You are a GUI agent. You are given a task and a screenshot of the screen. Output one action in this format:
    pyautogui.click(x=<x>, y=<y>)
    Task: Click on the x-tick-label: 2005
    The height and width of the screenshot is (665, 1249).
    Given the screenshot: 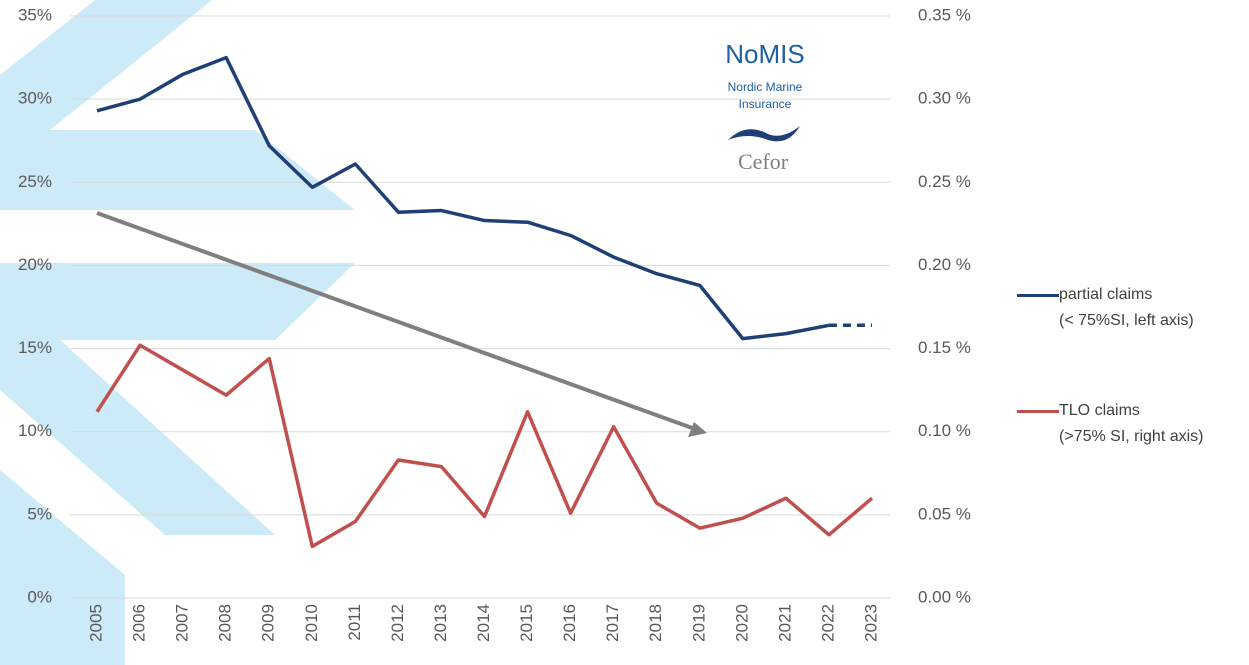 What is the action you would take?
    pyautogui.click(x=95, y=623)
    